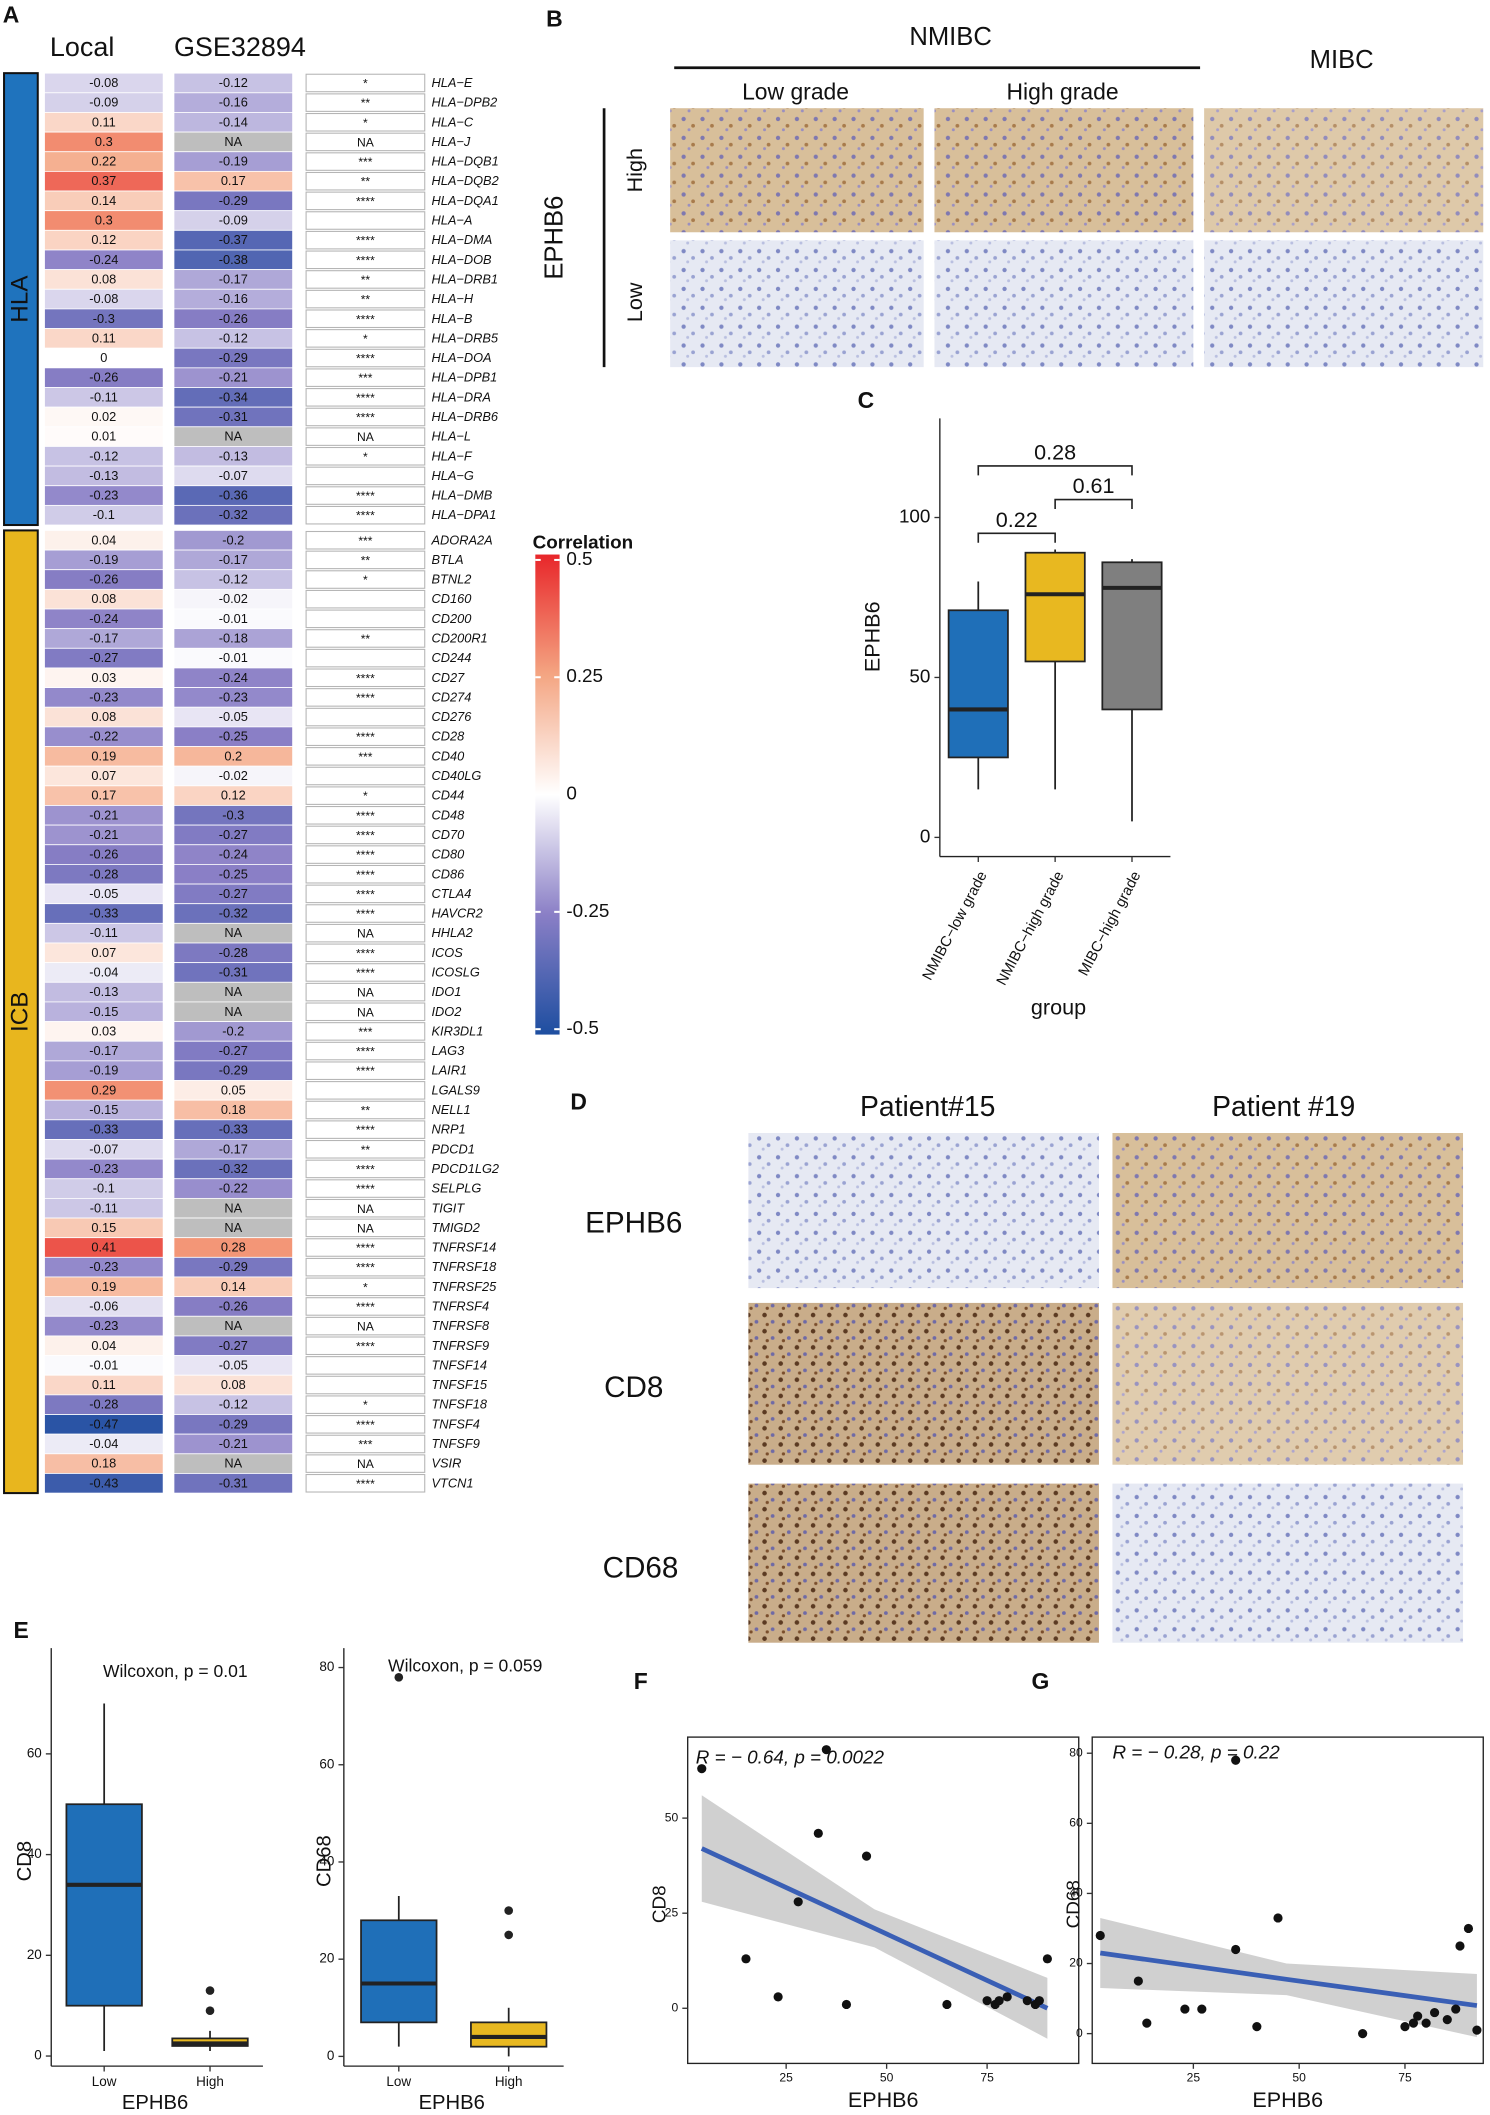 The image size is (1490, 2115). I want to click on cell-label: 0.18, so click(233, 1109).